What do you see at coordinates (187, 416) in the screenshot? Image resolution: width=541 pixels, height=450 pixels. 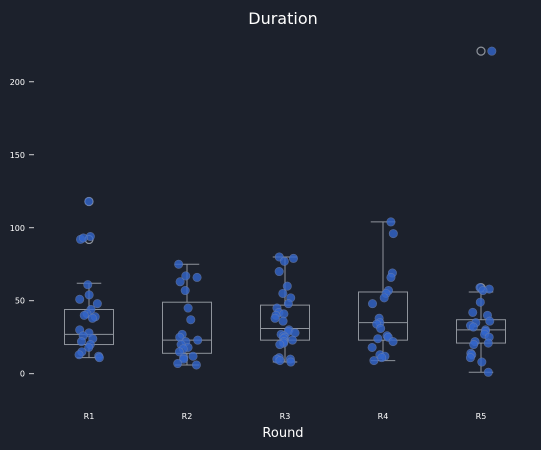 I see `x-tick-label: R2` at bounding box center [187, 416].